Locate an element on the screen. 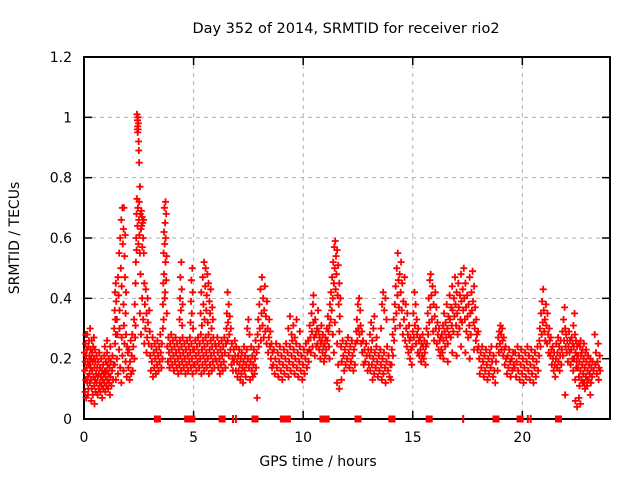 This screenshot has height=480, width=640. x-tick-labels: 0 5 10 15 20 is located at coordinates (306, 438).